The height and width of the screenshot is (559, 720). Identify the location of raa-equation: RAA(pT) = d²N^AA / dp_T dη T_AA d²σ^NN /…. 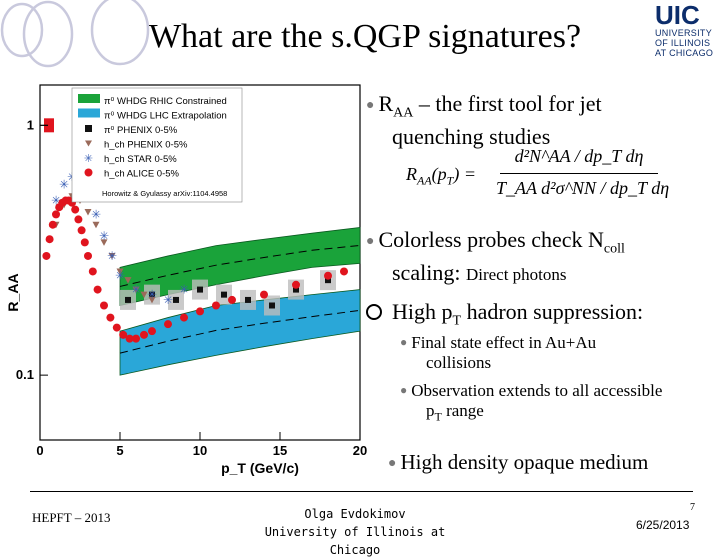
(538, 172).